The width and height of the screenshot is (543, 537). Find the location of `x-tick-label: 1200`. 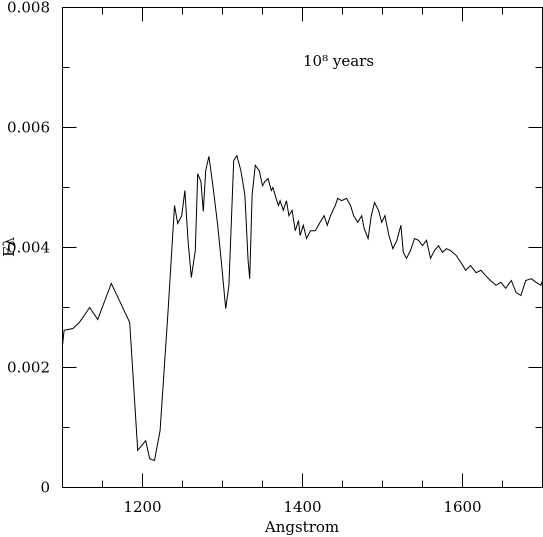

x-tick-label: 1200 is located at coordinates (142, 507).